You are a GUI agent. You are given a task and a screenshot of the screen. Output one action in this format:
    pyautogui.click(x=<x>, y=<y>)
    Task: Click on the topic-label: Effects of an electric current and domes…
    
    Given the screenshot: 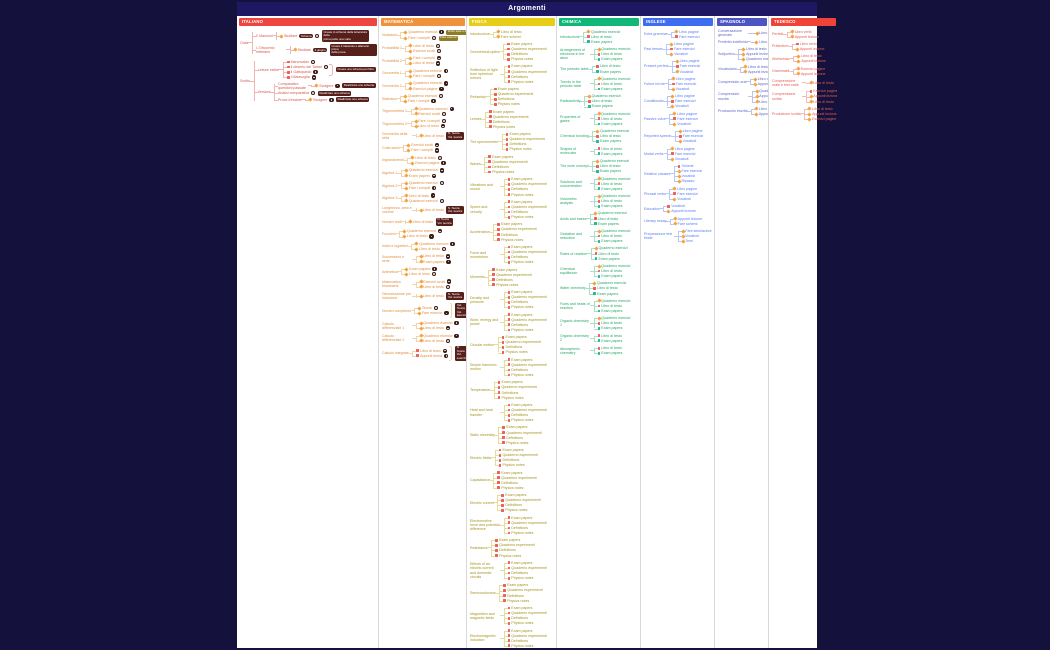 What is the action you would take?
    pyautogui.click(x=482, y=570)
    